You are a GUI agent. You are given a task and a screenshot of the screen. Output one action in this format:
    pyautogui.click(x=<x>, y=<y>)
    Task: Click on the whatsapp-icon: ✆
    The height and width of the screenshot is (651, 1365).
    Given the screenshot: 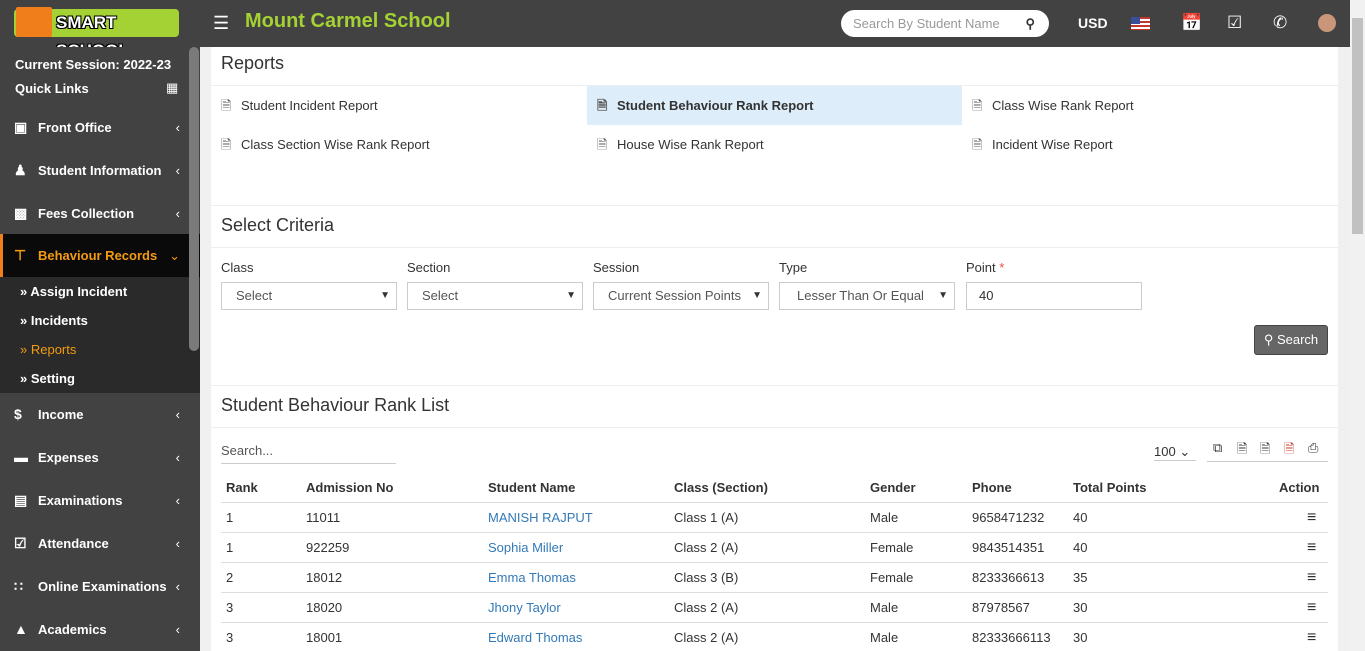 What is the action you would take?
    pyautogui.click(x=1280, y=22)
    